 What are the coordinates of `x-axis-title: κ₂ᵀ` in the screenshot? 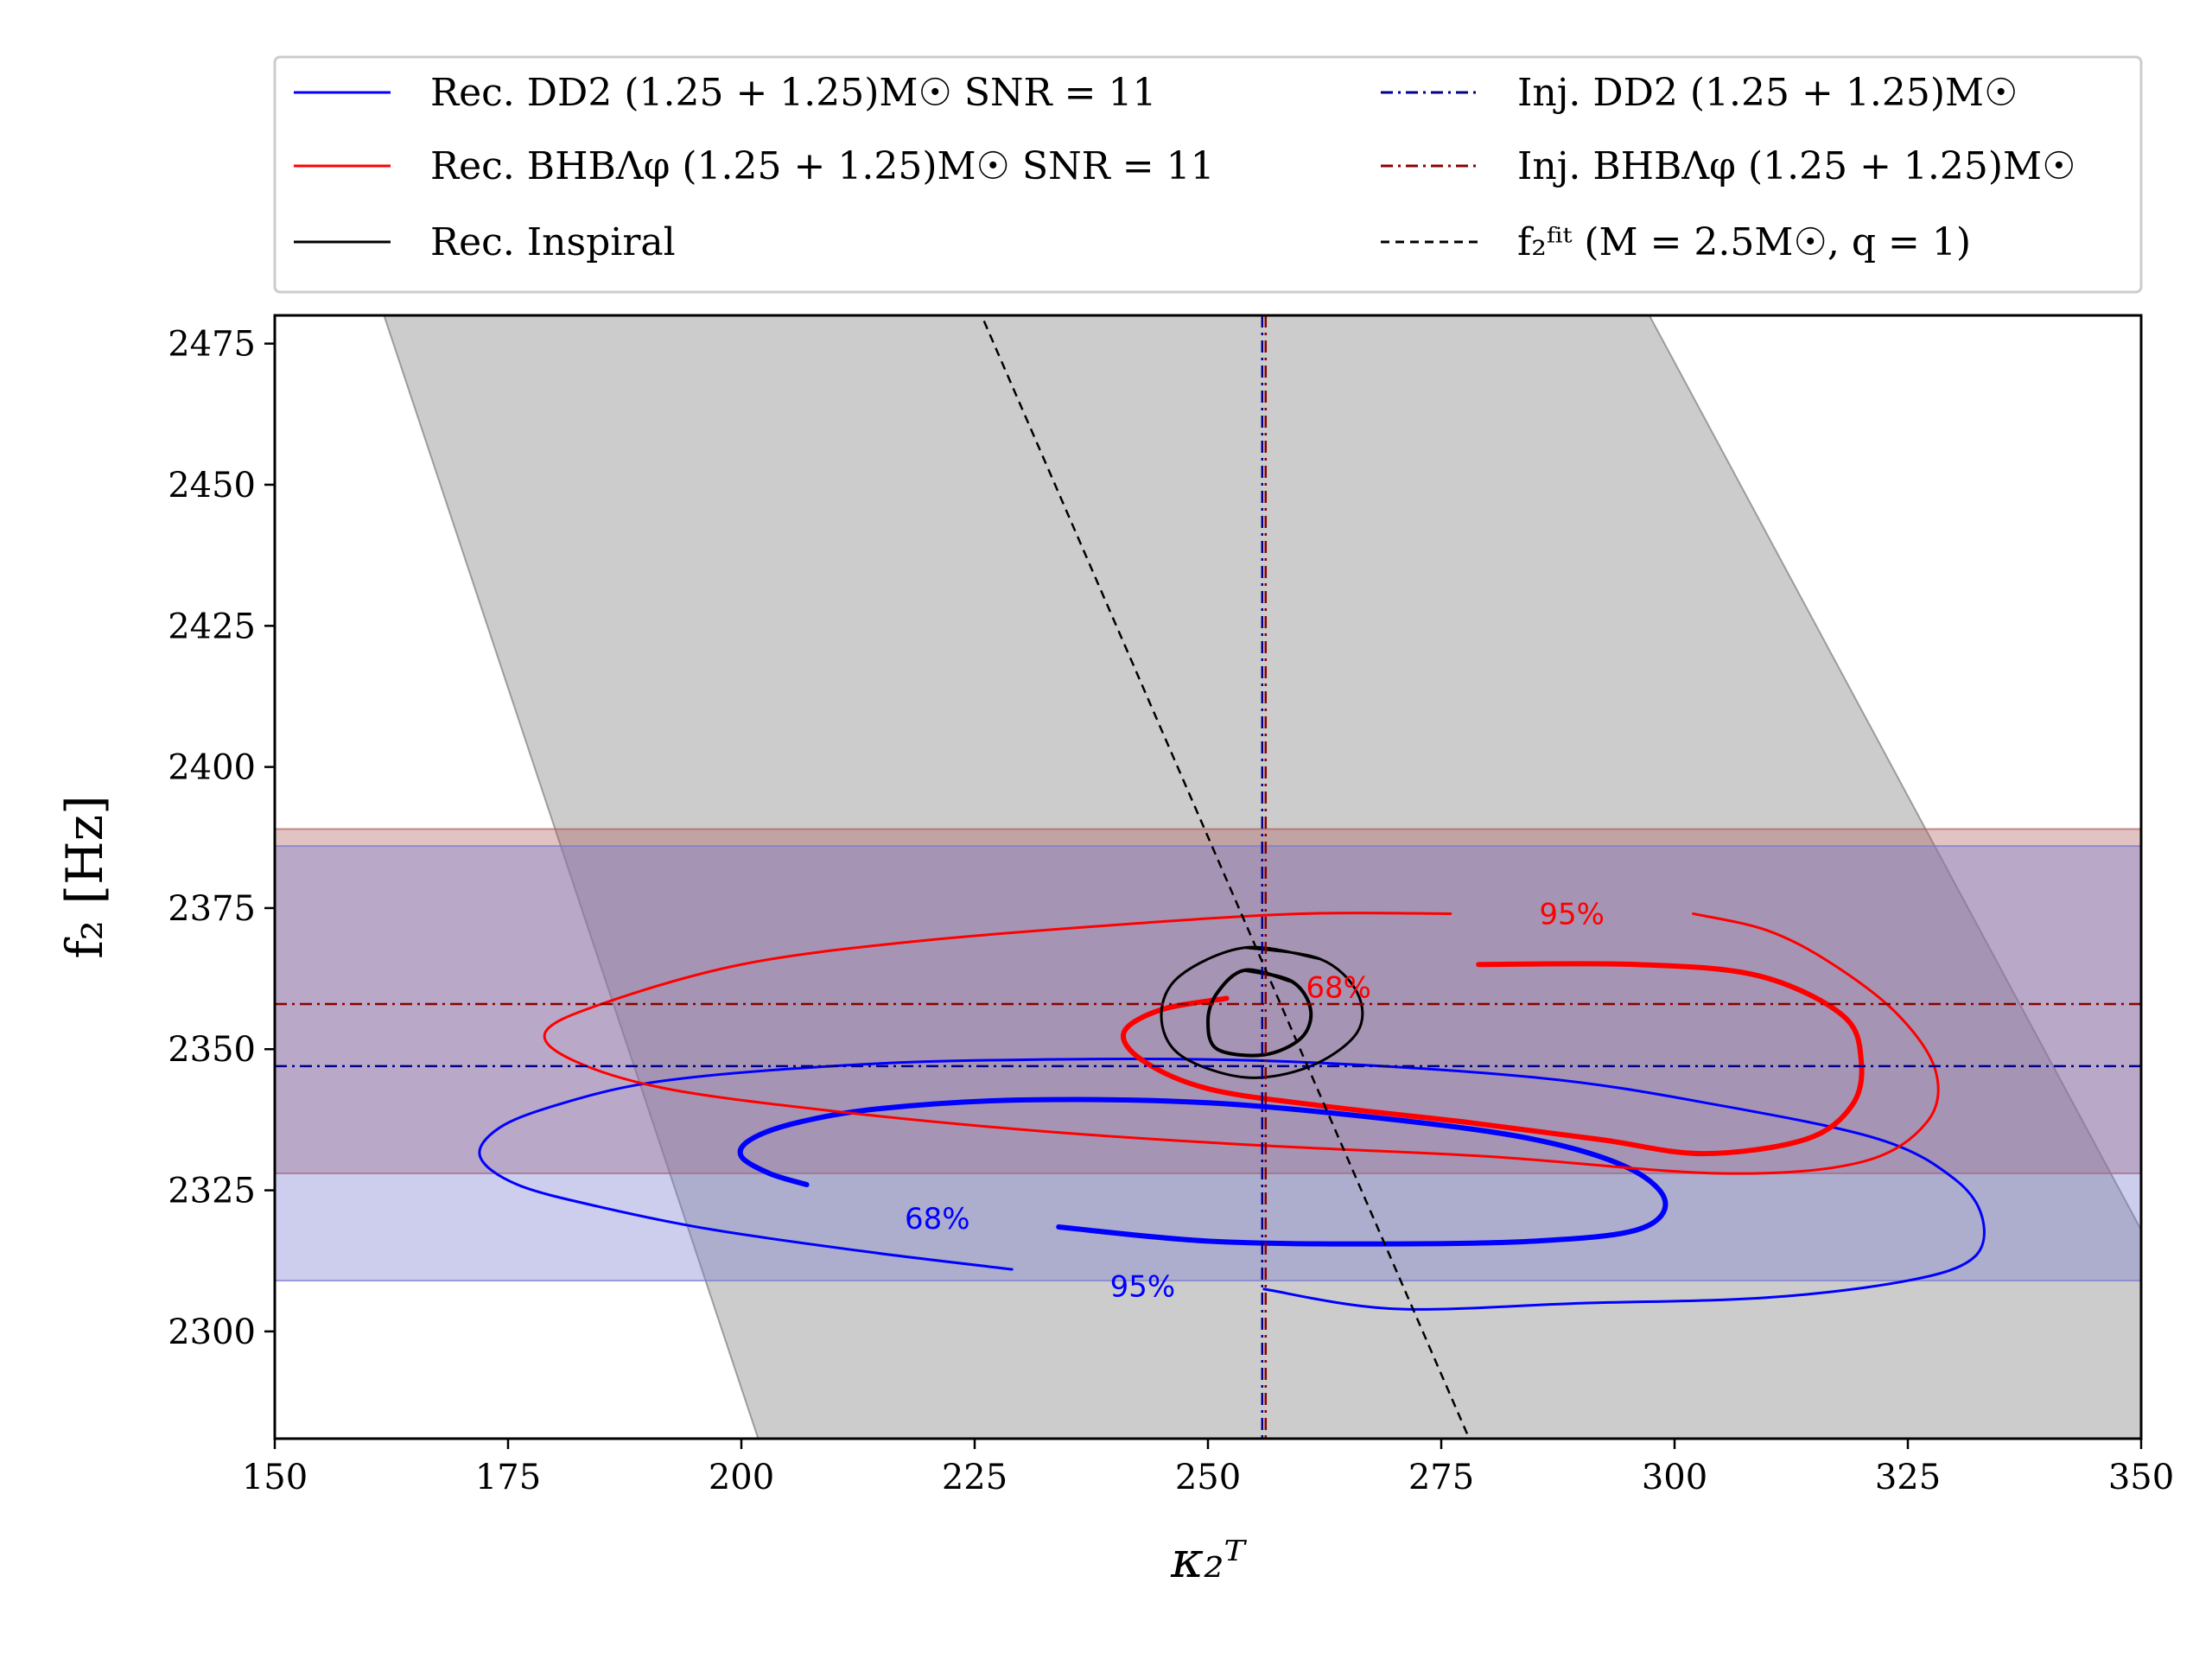 It's located at (1208, 1559).